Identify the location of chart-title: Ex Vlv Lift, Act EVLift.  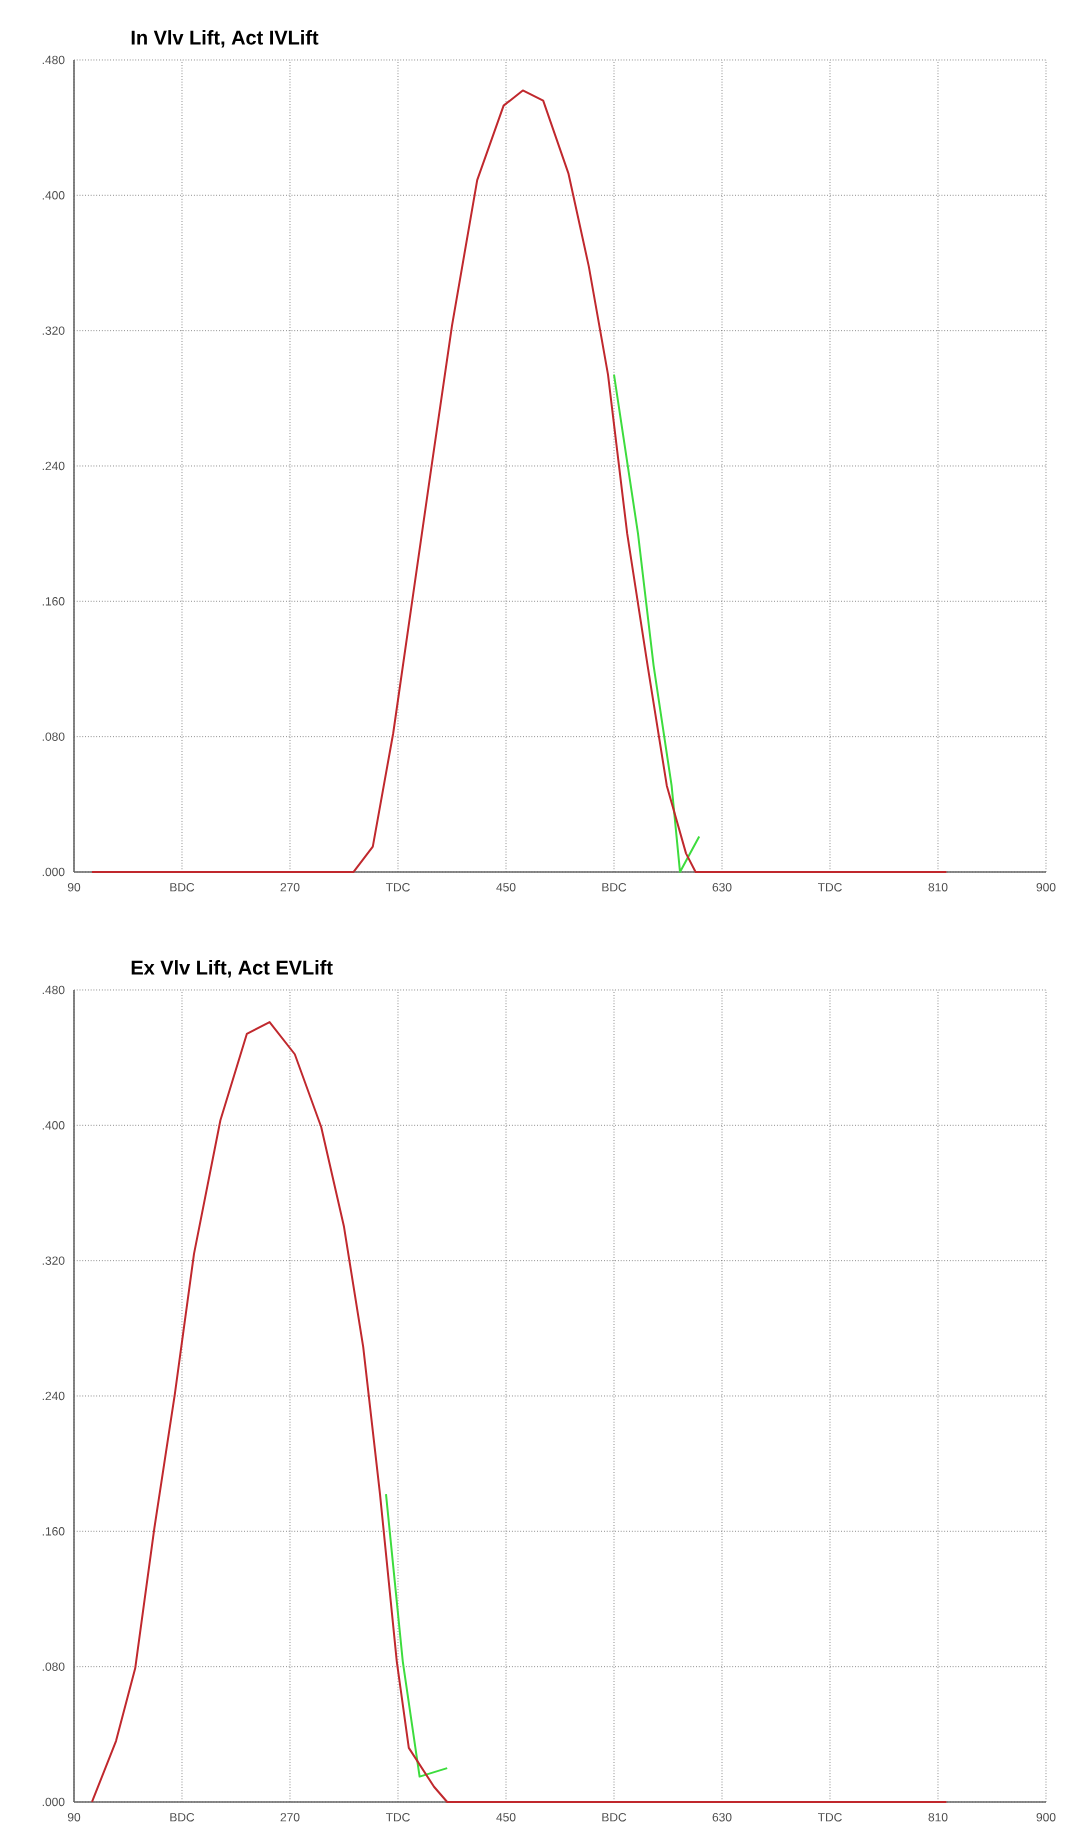
(232, 969).